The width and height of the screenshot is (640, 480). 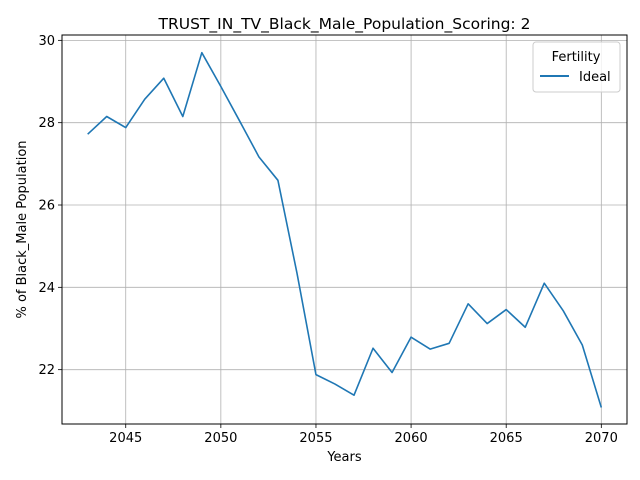 I want to click on legend-label-ideal: Ideal, so click(x=595, y=77).